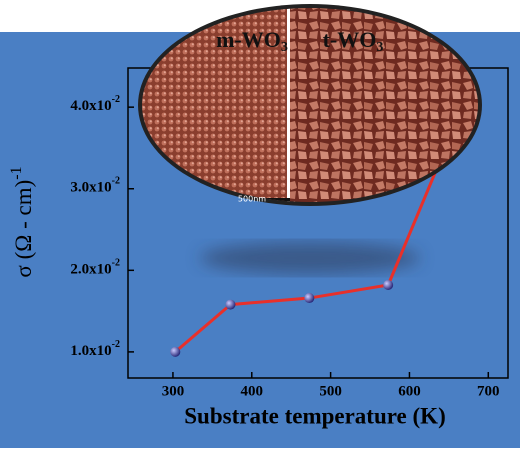 This screenshot has width=520, height=453. I want to click on x-tick-label: 300, so click(173, 391).